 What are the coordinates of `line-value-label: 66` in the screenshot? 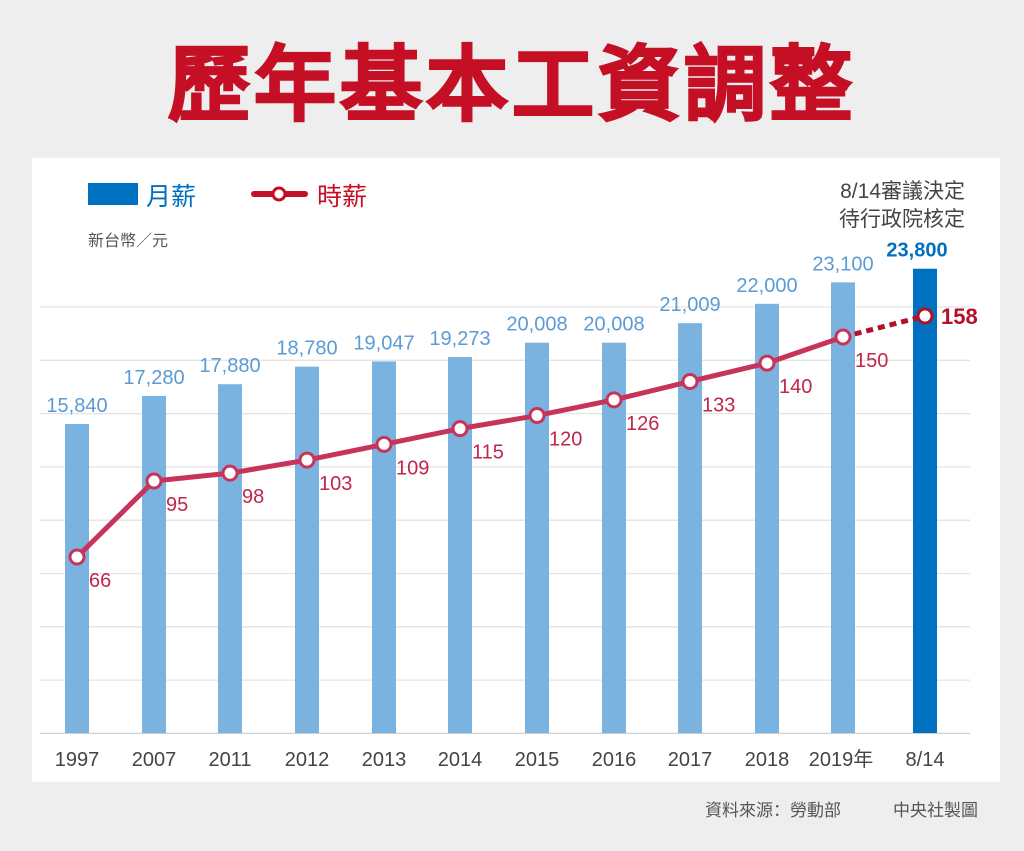 It's located at (100, 581).